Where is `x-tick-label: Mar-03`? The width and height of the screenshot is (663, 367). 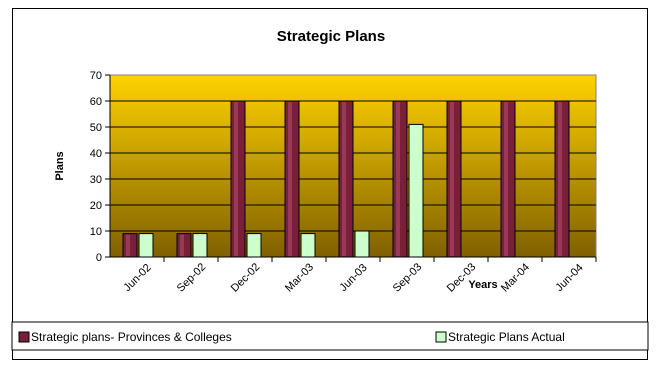
x-tick-label: Mar-03 is located at coordinates (299, 277).